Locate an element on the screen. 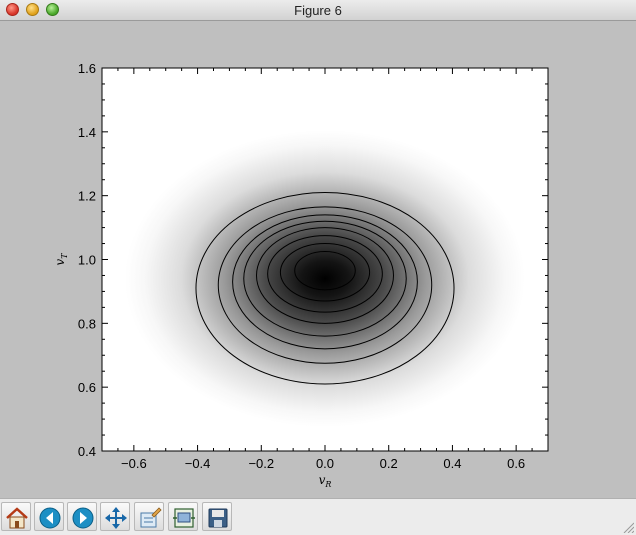 The height and width of the screenshot is (535, 636). minimize-window-button is located at coordinates (32, 9).